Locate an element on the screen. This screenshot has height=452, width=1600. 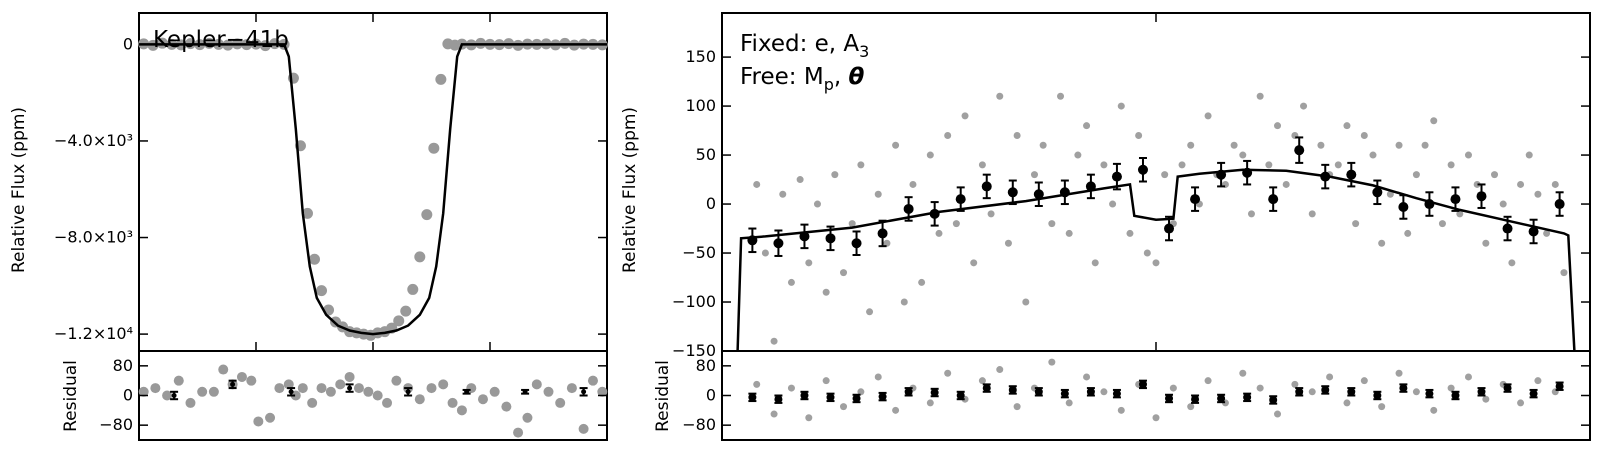
y-tick-label: 150 is located at coordinates (700, 56).